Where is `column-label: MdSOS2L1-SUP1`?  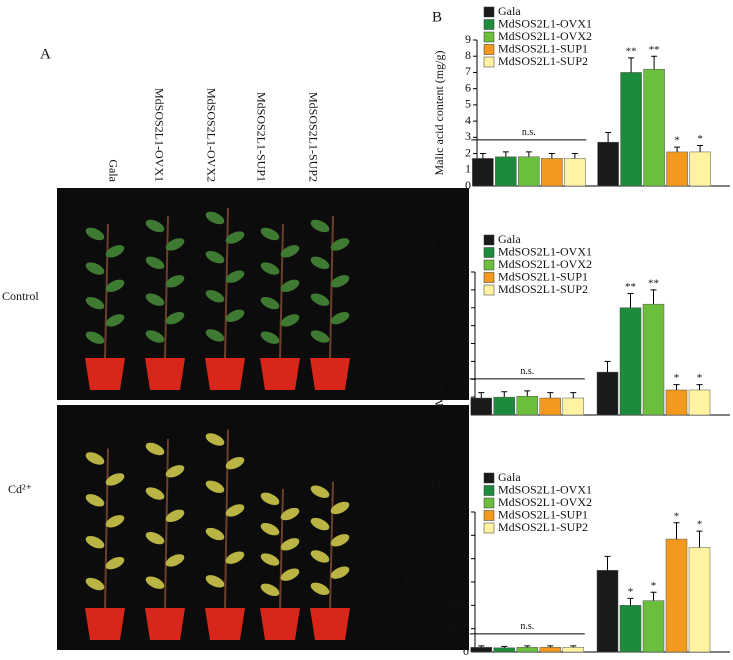 column-label: MdSOS2L1-SUP1 is located at coordinates (261, 137).